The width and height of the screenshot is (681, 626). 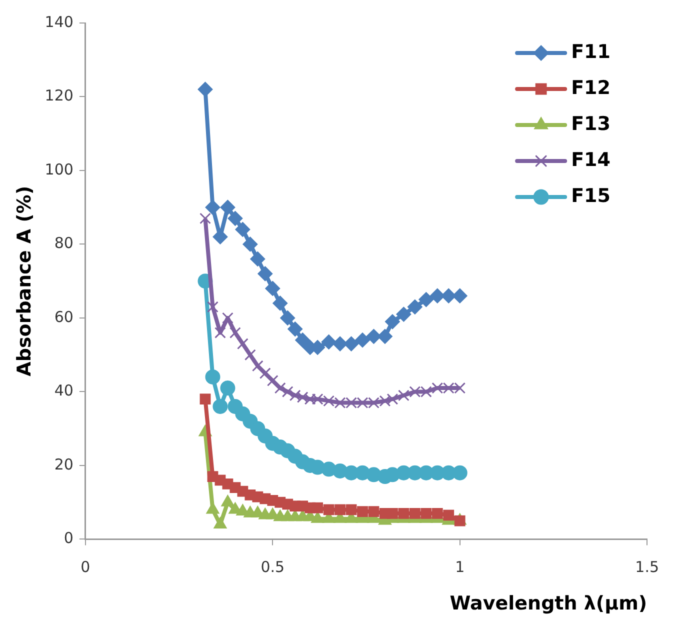 What do you see at coordinates (85, 567) in the screenshot?
I see `x-tick-label: 0` at bounding box center [85, 567].